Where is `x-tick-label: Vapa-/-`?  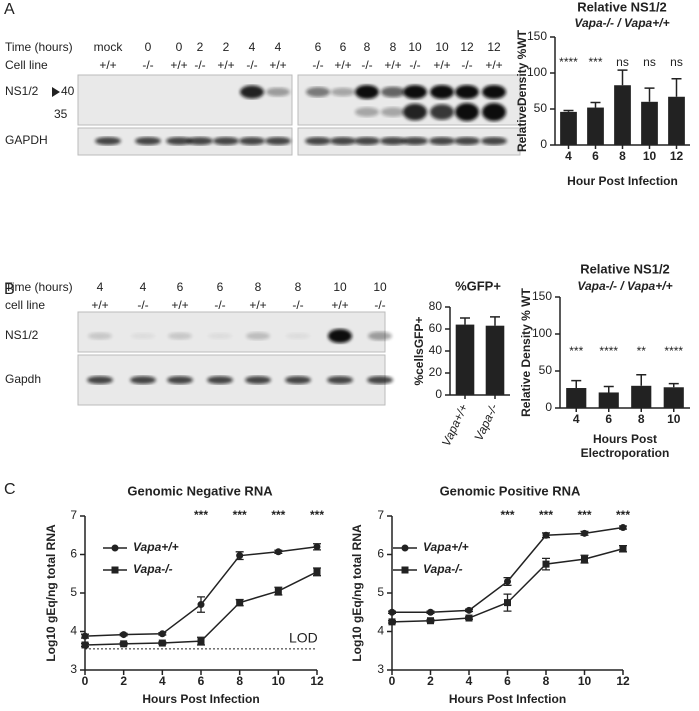
x-tick-label: Vapa-/- is located at coordinates (485, 422).